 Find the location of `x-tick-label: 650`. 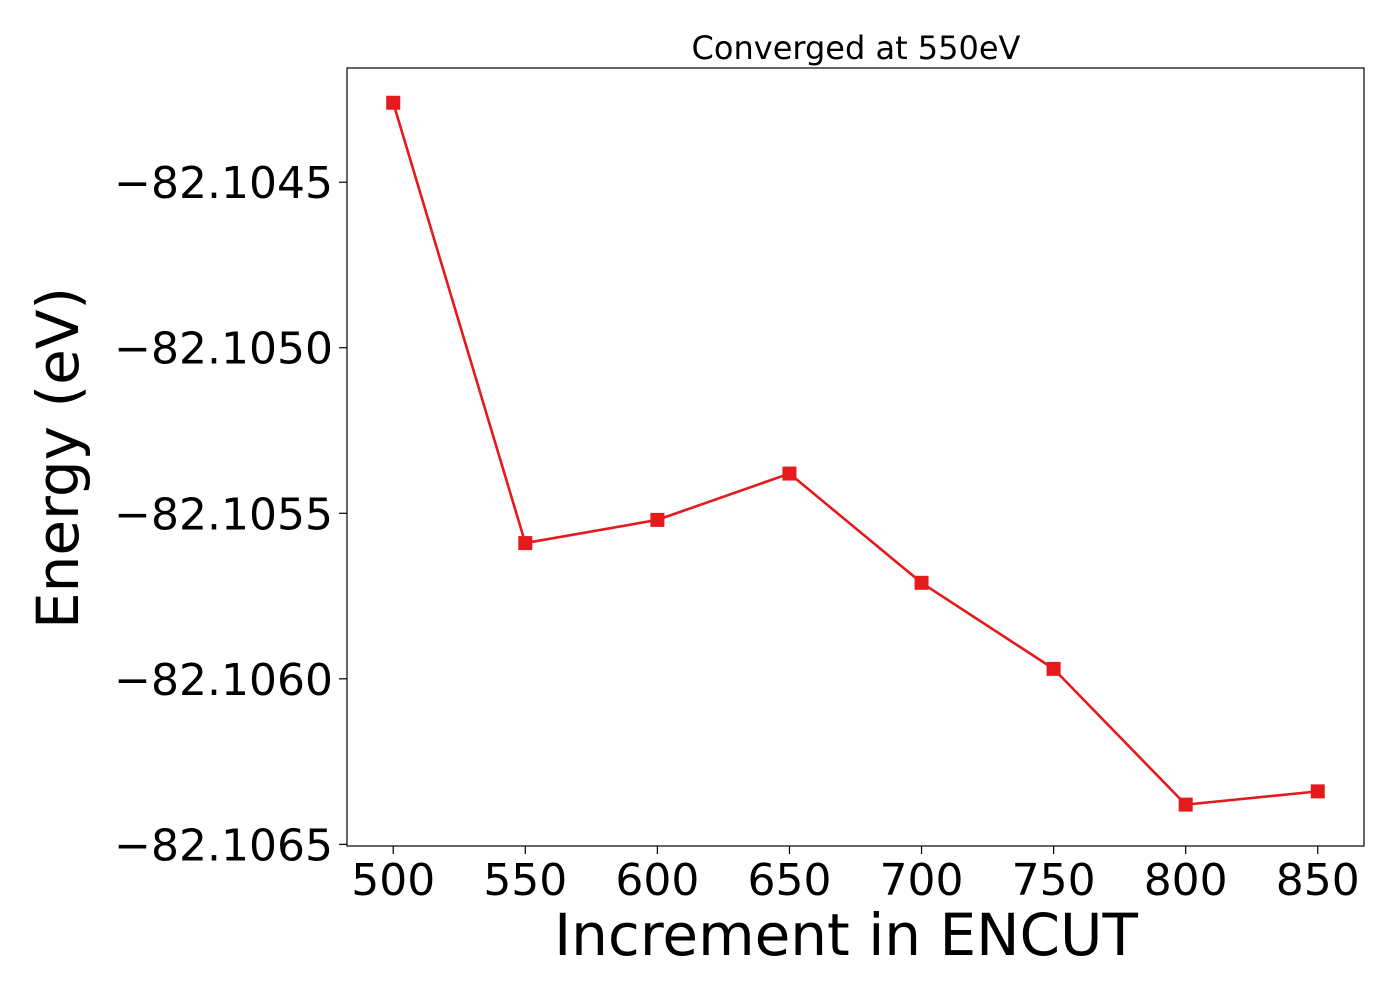

x-tick-label: 650 is located at coordinates (789, 880).